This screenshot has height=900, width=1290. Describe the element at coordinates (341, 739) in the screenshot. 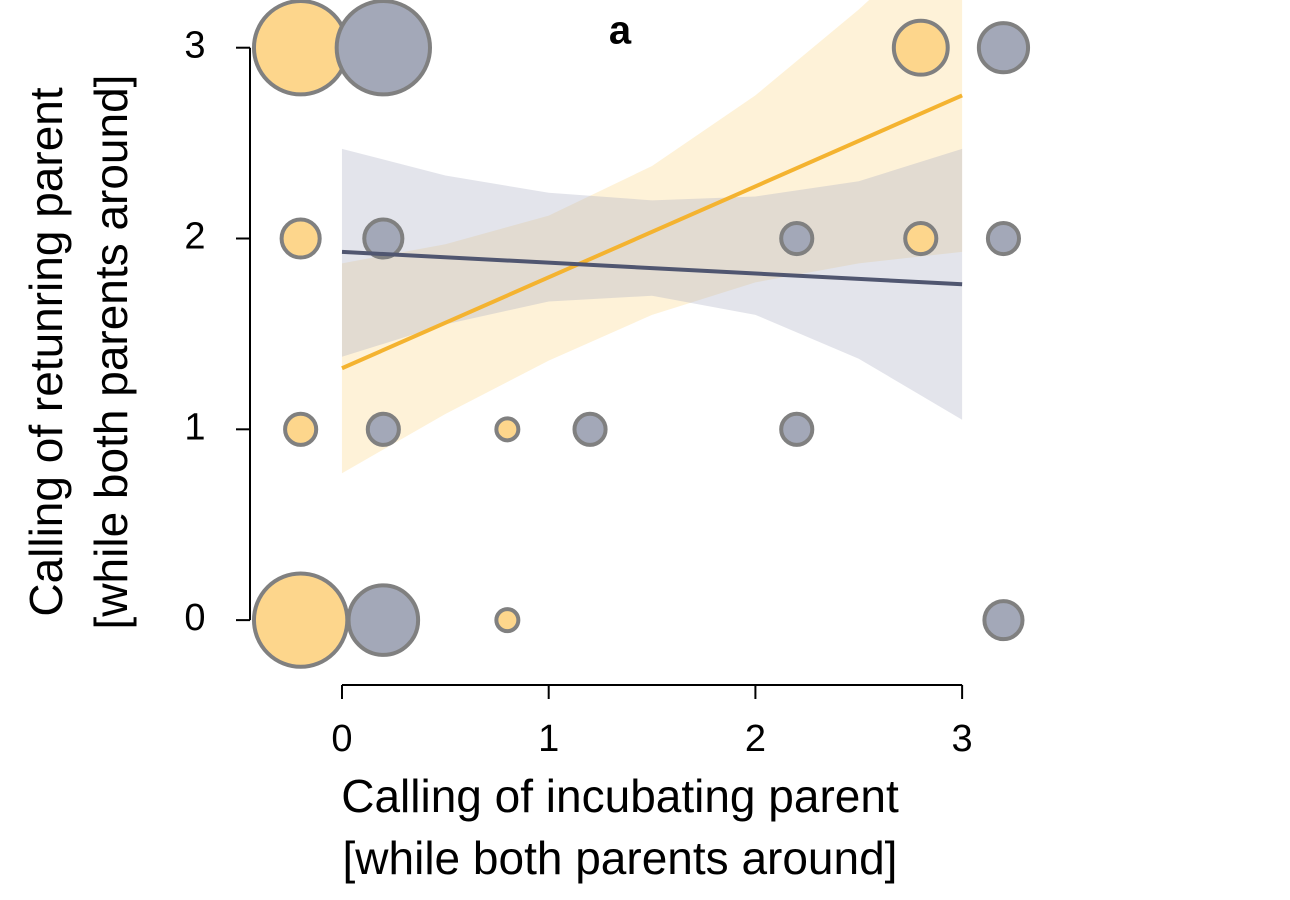

I see `x-tick-label: 0` at that location.